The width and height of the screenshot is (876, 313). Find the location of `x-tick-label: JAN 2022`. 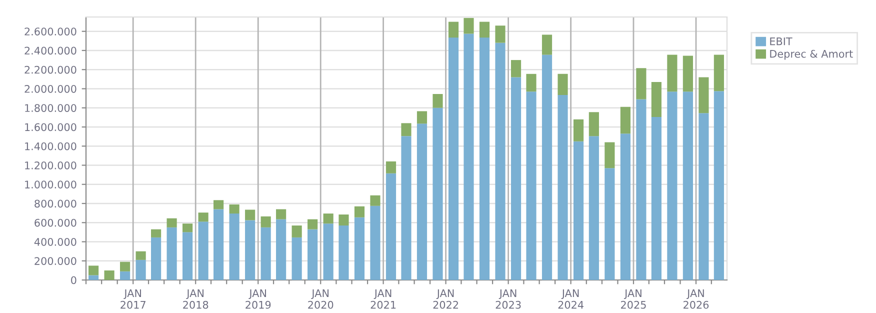

x-tick-label: JAN 2022 is located at coordinates (445, 299).